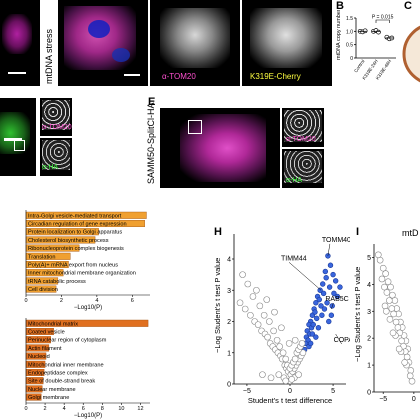  Describe the element at coordinates (386, 323) in the screenshot. I see `panel-i-volcano: 0 1 2 3 4 5 −5 0 −Log Student's t test P value` at that location.